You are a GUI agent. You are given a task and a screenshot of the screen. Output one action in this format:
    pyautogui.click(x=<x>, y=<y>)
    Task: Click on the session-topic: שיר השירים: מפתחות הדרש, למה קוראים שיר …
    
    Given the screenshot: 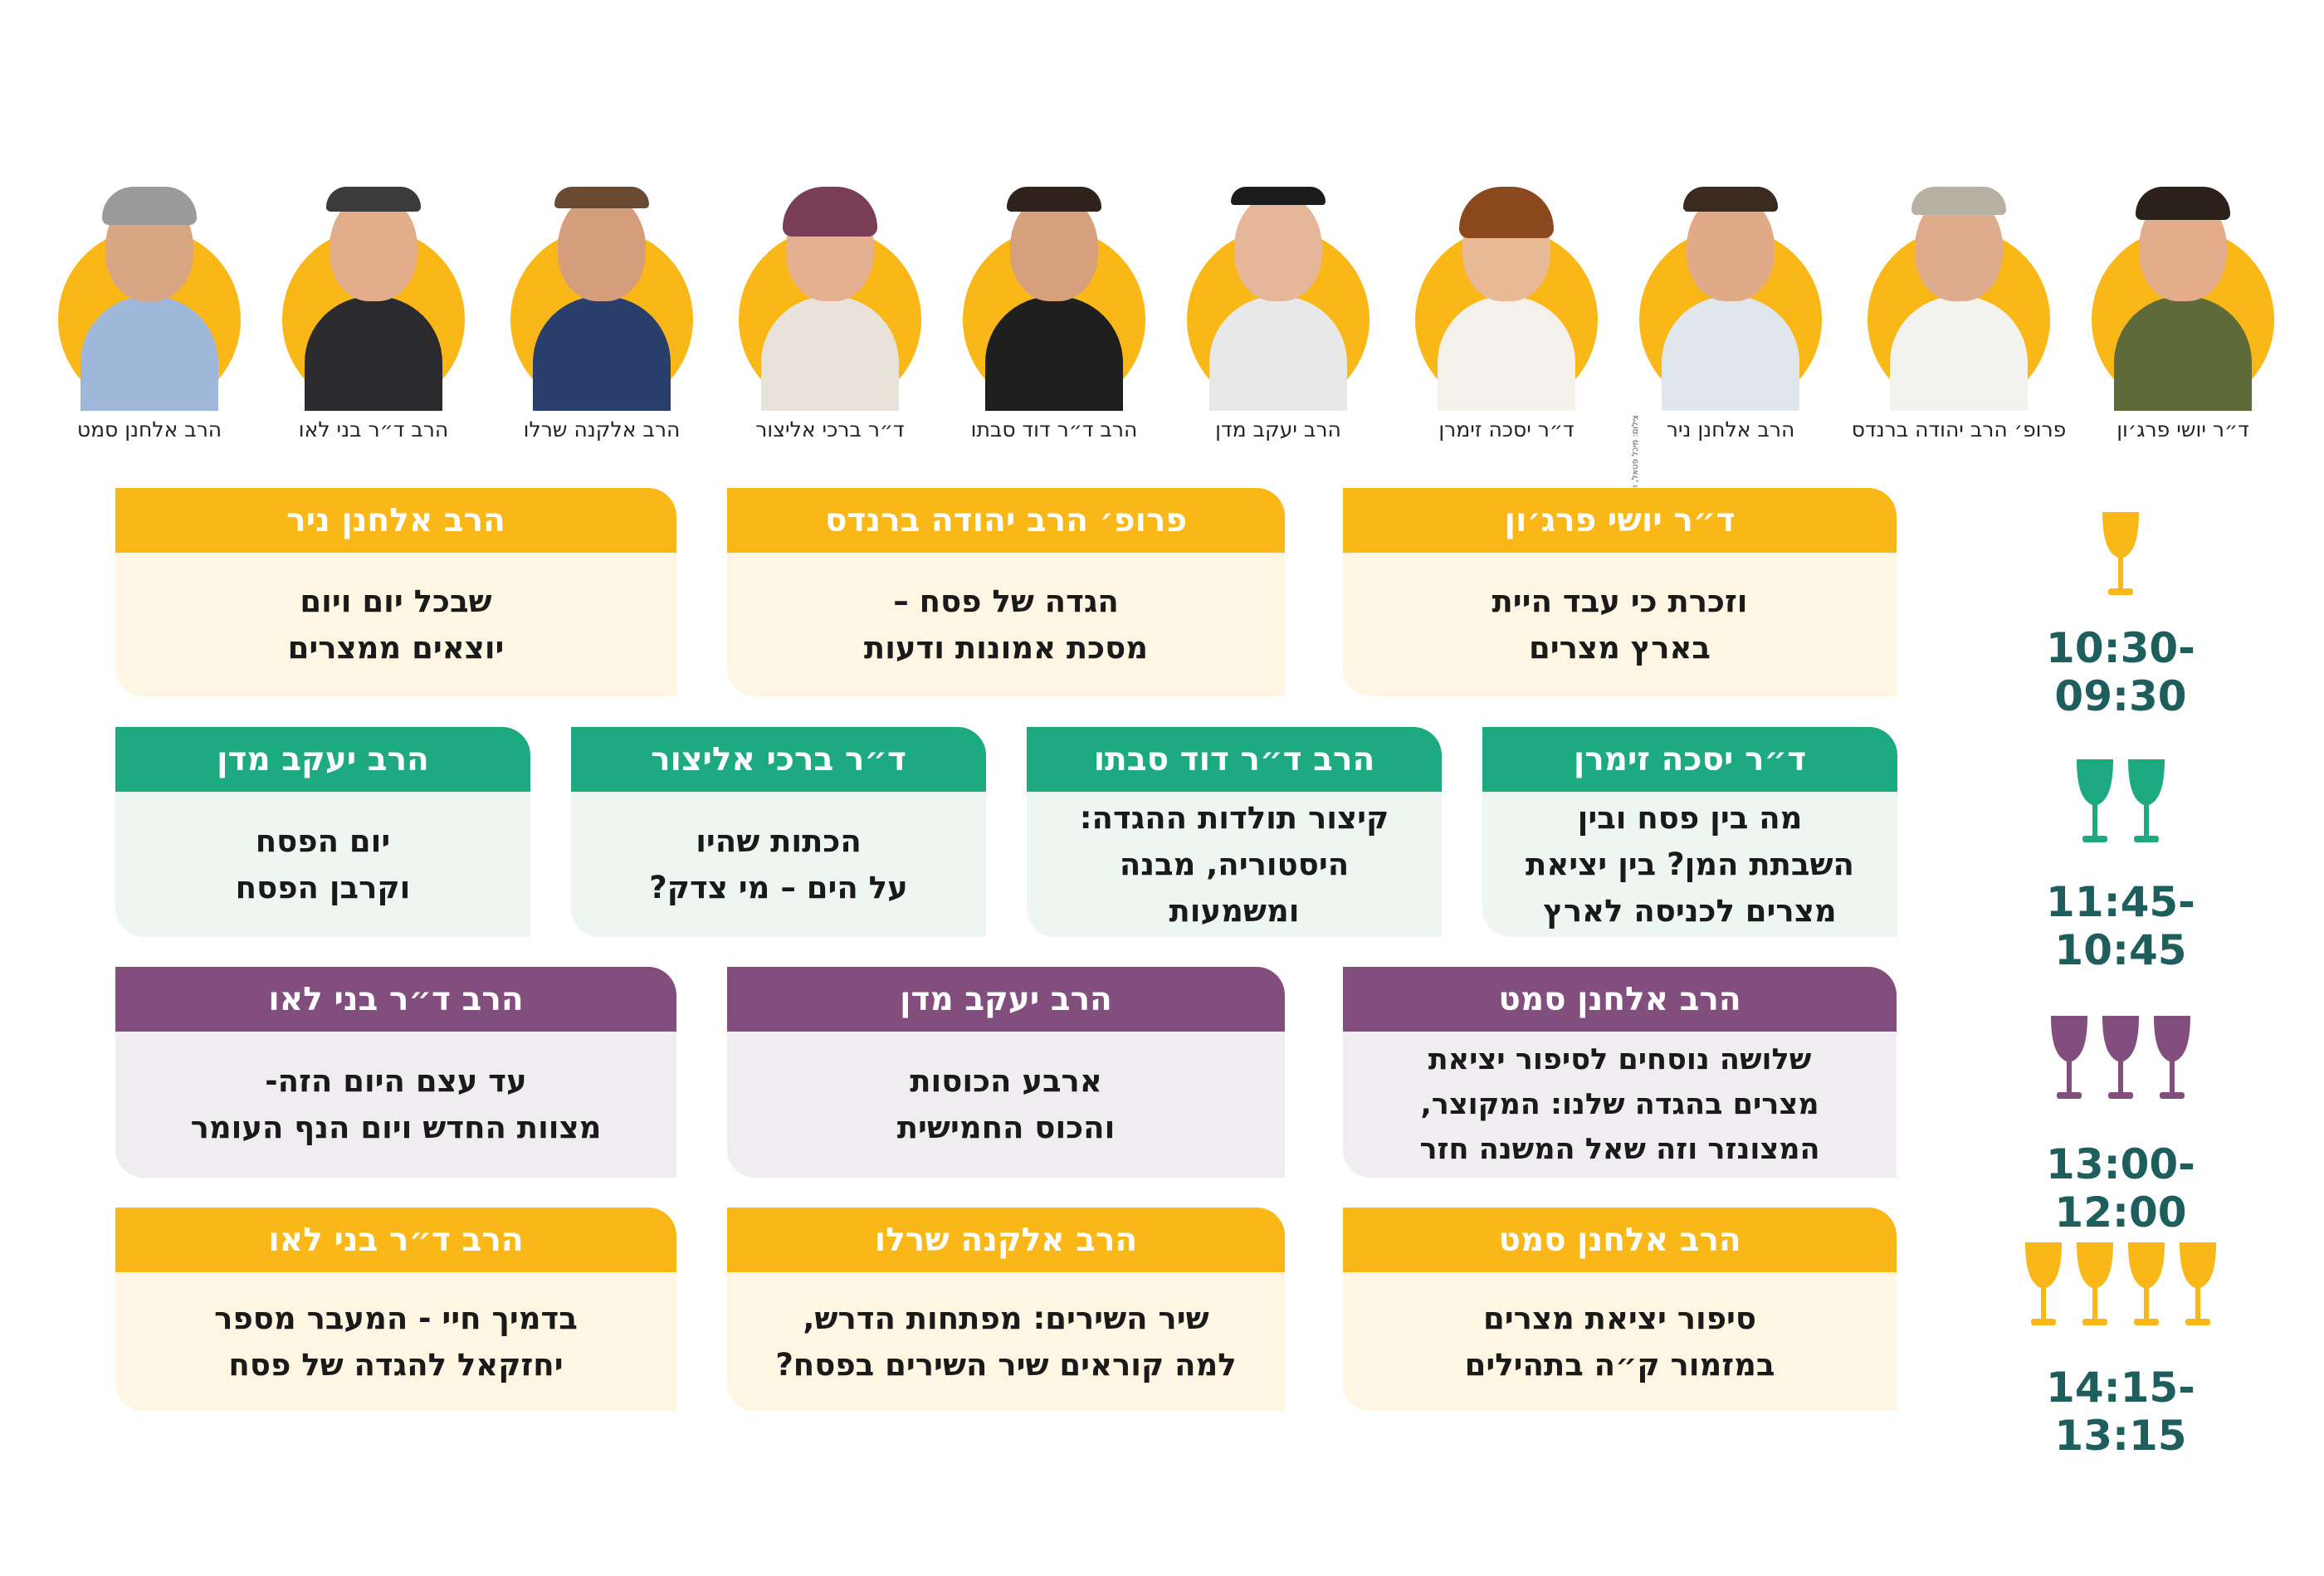 What is the action you would take?
    pyautogui.click(x=1006, y=1341)
    